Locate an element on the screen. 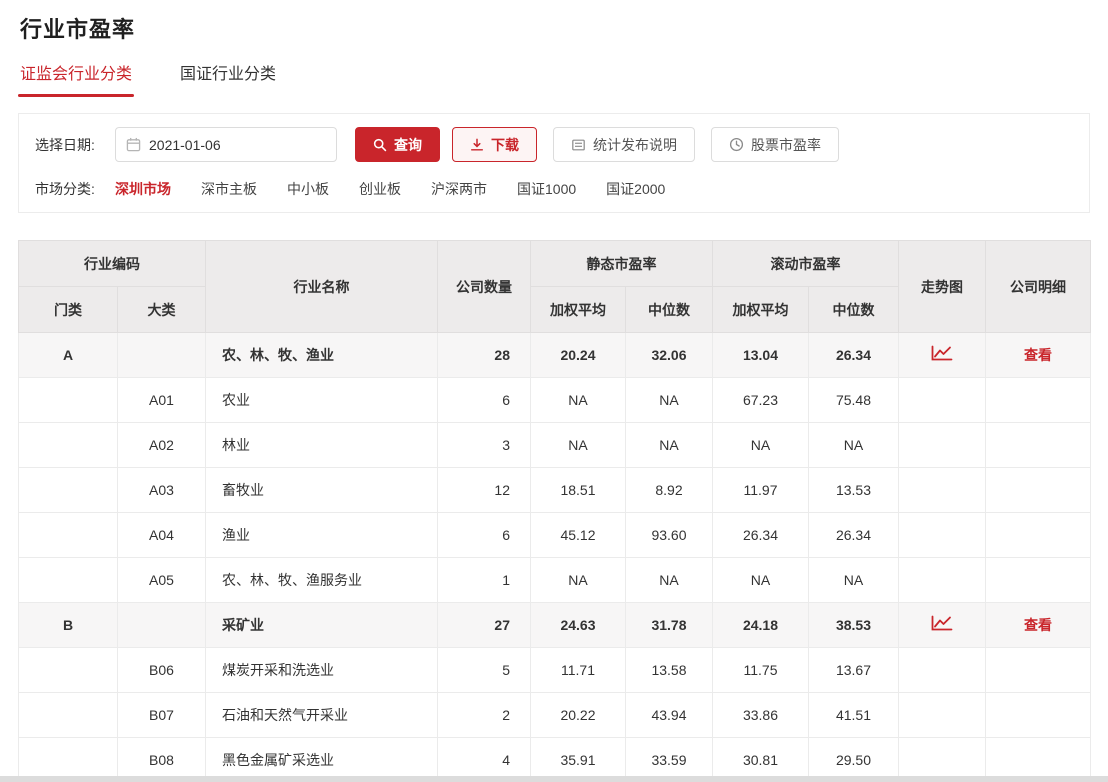 The height and width of the screenshot is (782, 1108). header-trend-chart: 走势图 is located at coordinates (942, 286).